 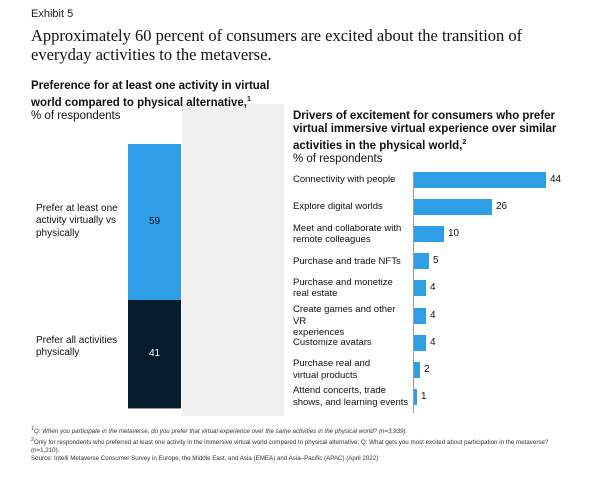 I want to click on bar-value-5: 4, so click(x=433, y=288).